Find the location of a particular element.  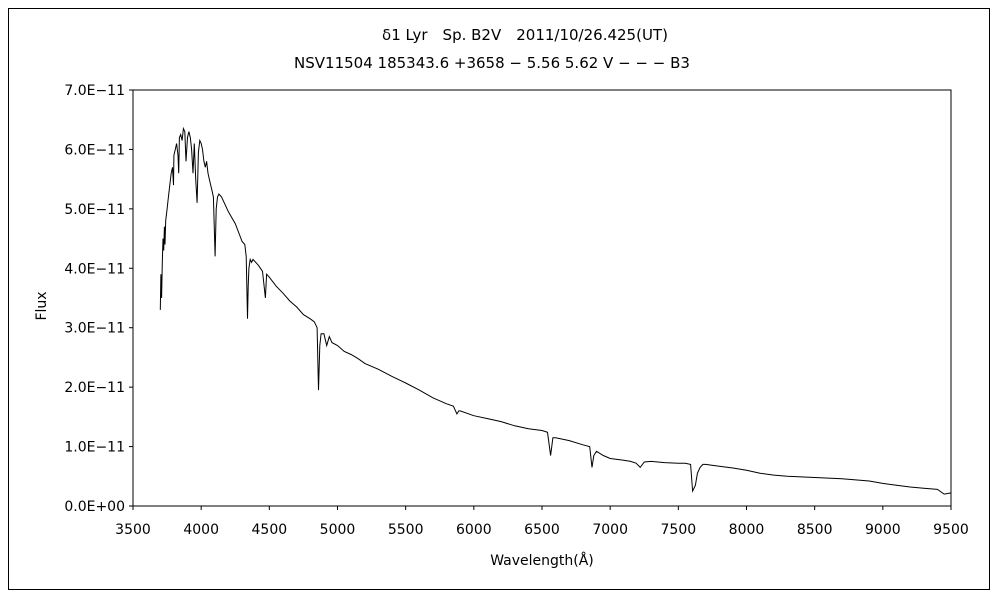

x-tick-label: 8000 is located at coordinates (747, 530).